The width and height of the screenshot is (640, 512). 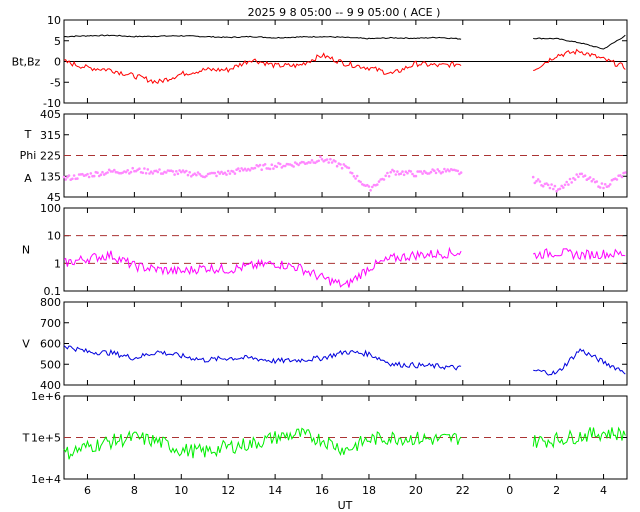 I want to click on x-tick-label: 18, so click(x=369, y=490).